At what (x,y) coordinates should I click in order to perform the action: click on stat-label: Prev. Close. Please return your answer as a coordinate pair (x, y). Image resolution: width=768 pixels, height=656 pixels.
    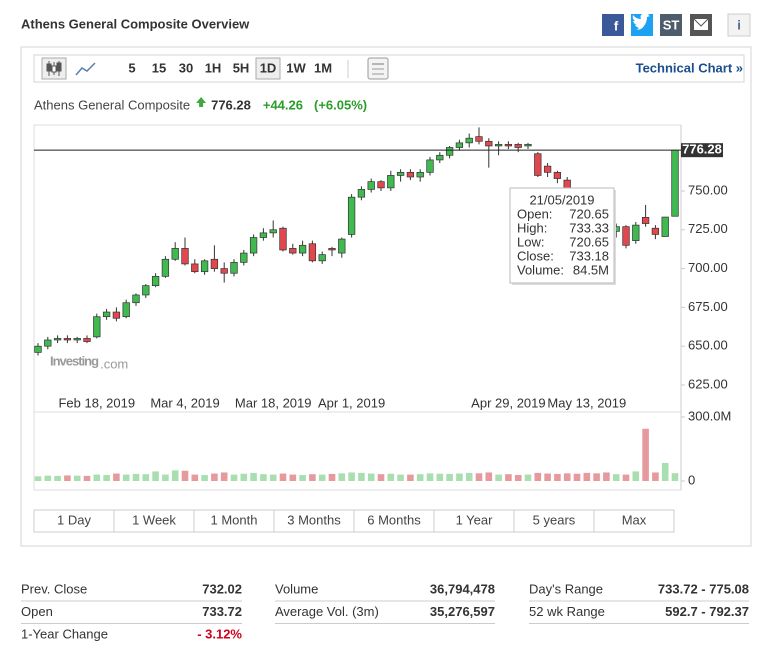
    Looking at the image, I should click on (54, 588).